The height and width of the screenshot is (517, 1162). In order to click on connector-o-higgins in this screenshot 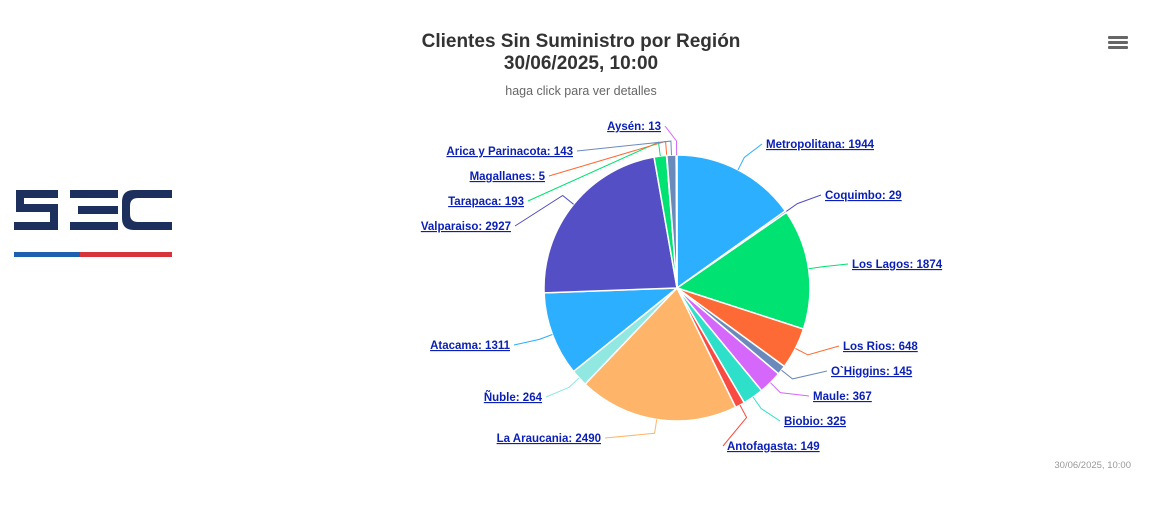, I will do `click(804, 374)`.